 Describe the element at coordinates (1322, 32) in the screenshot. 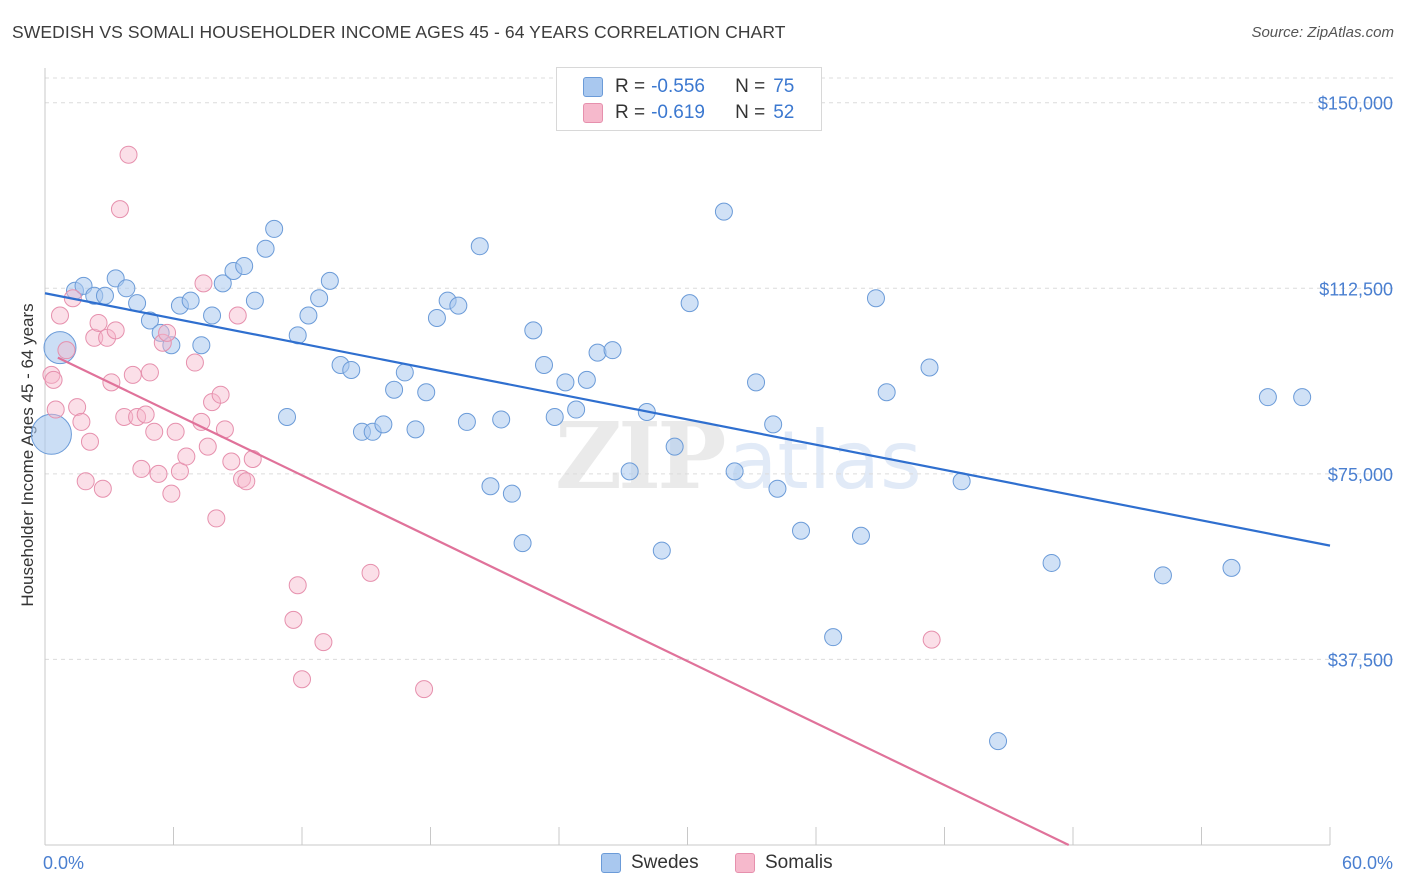

I see `source-credit: Source: ZipAtlas.com` at that location.